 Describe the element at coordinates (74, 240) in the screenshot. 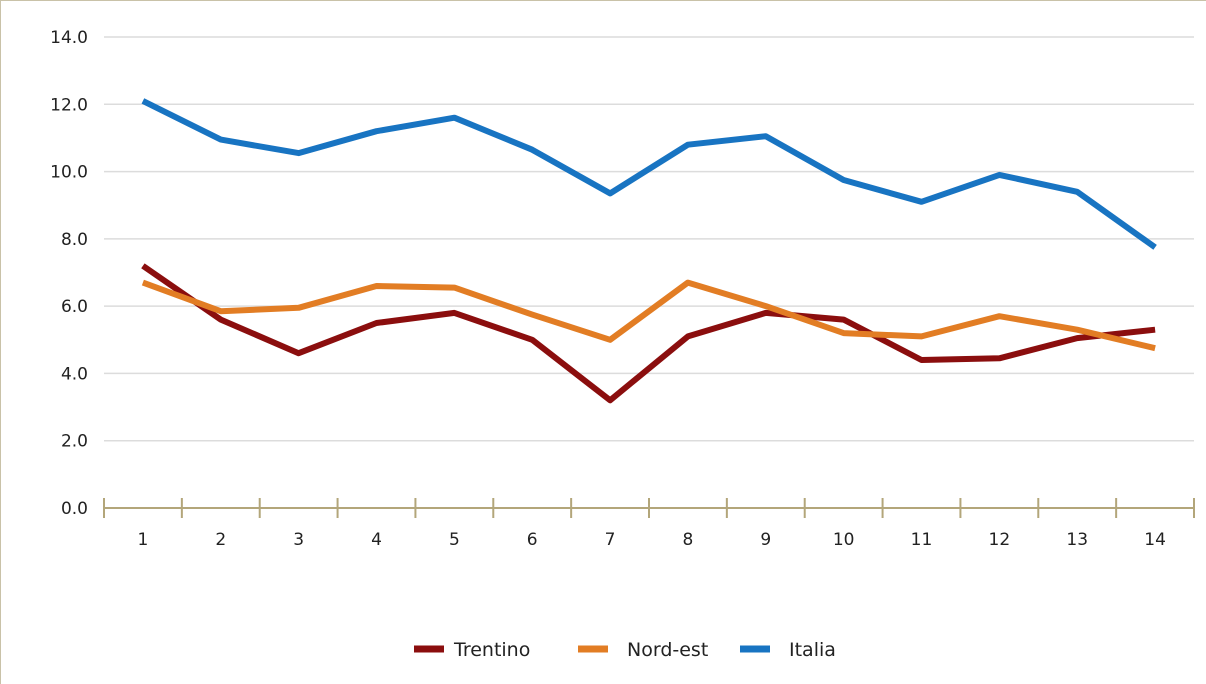

I see `y-tick-label: 8.0` at that location.